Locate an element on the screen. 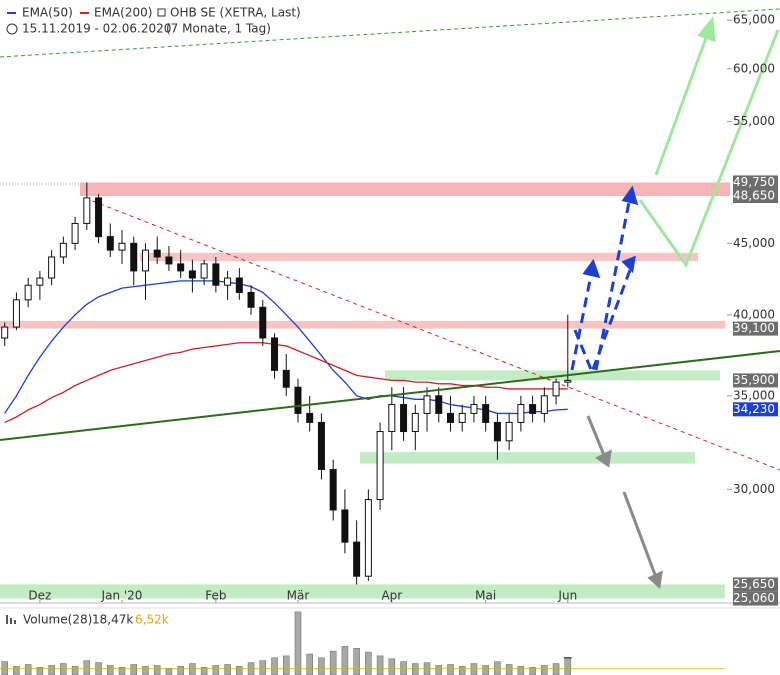 The width and height of the screenshot is (780, 675). level-label: 25,060 is located at coordinates (754, 598).